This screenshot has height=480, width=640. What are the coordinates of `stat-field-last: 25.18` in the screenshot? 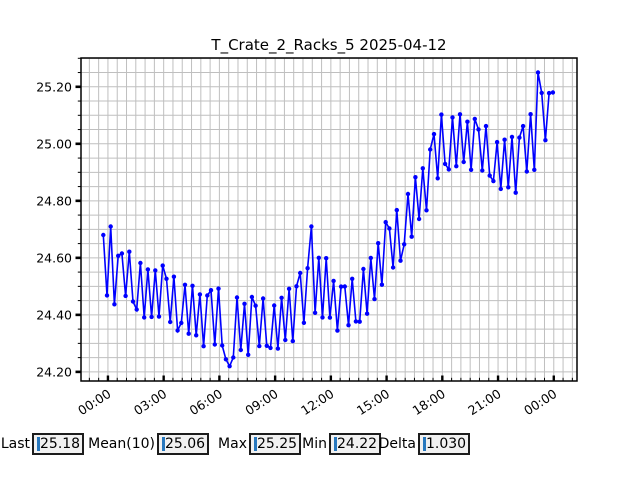 It's located at (58, 444).